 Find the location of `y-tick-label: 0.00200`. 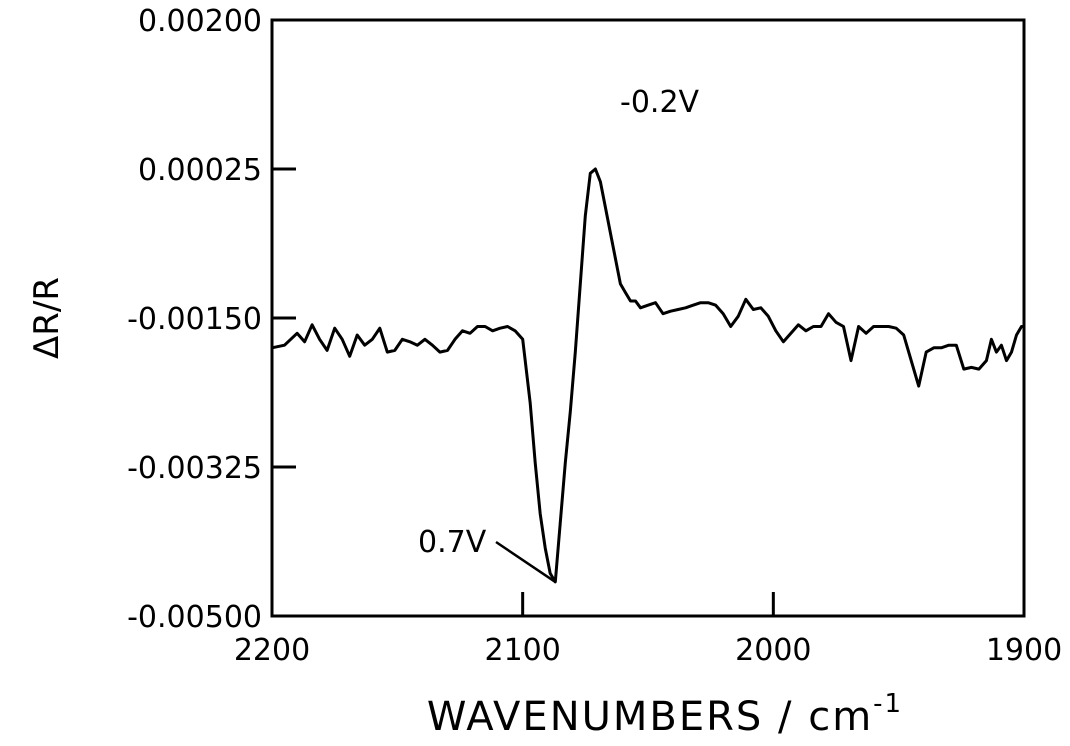

y-tick-label: 0.00200 is located at coordinates (200, 21).